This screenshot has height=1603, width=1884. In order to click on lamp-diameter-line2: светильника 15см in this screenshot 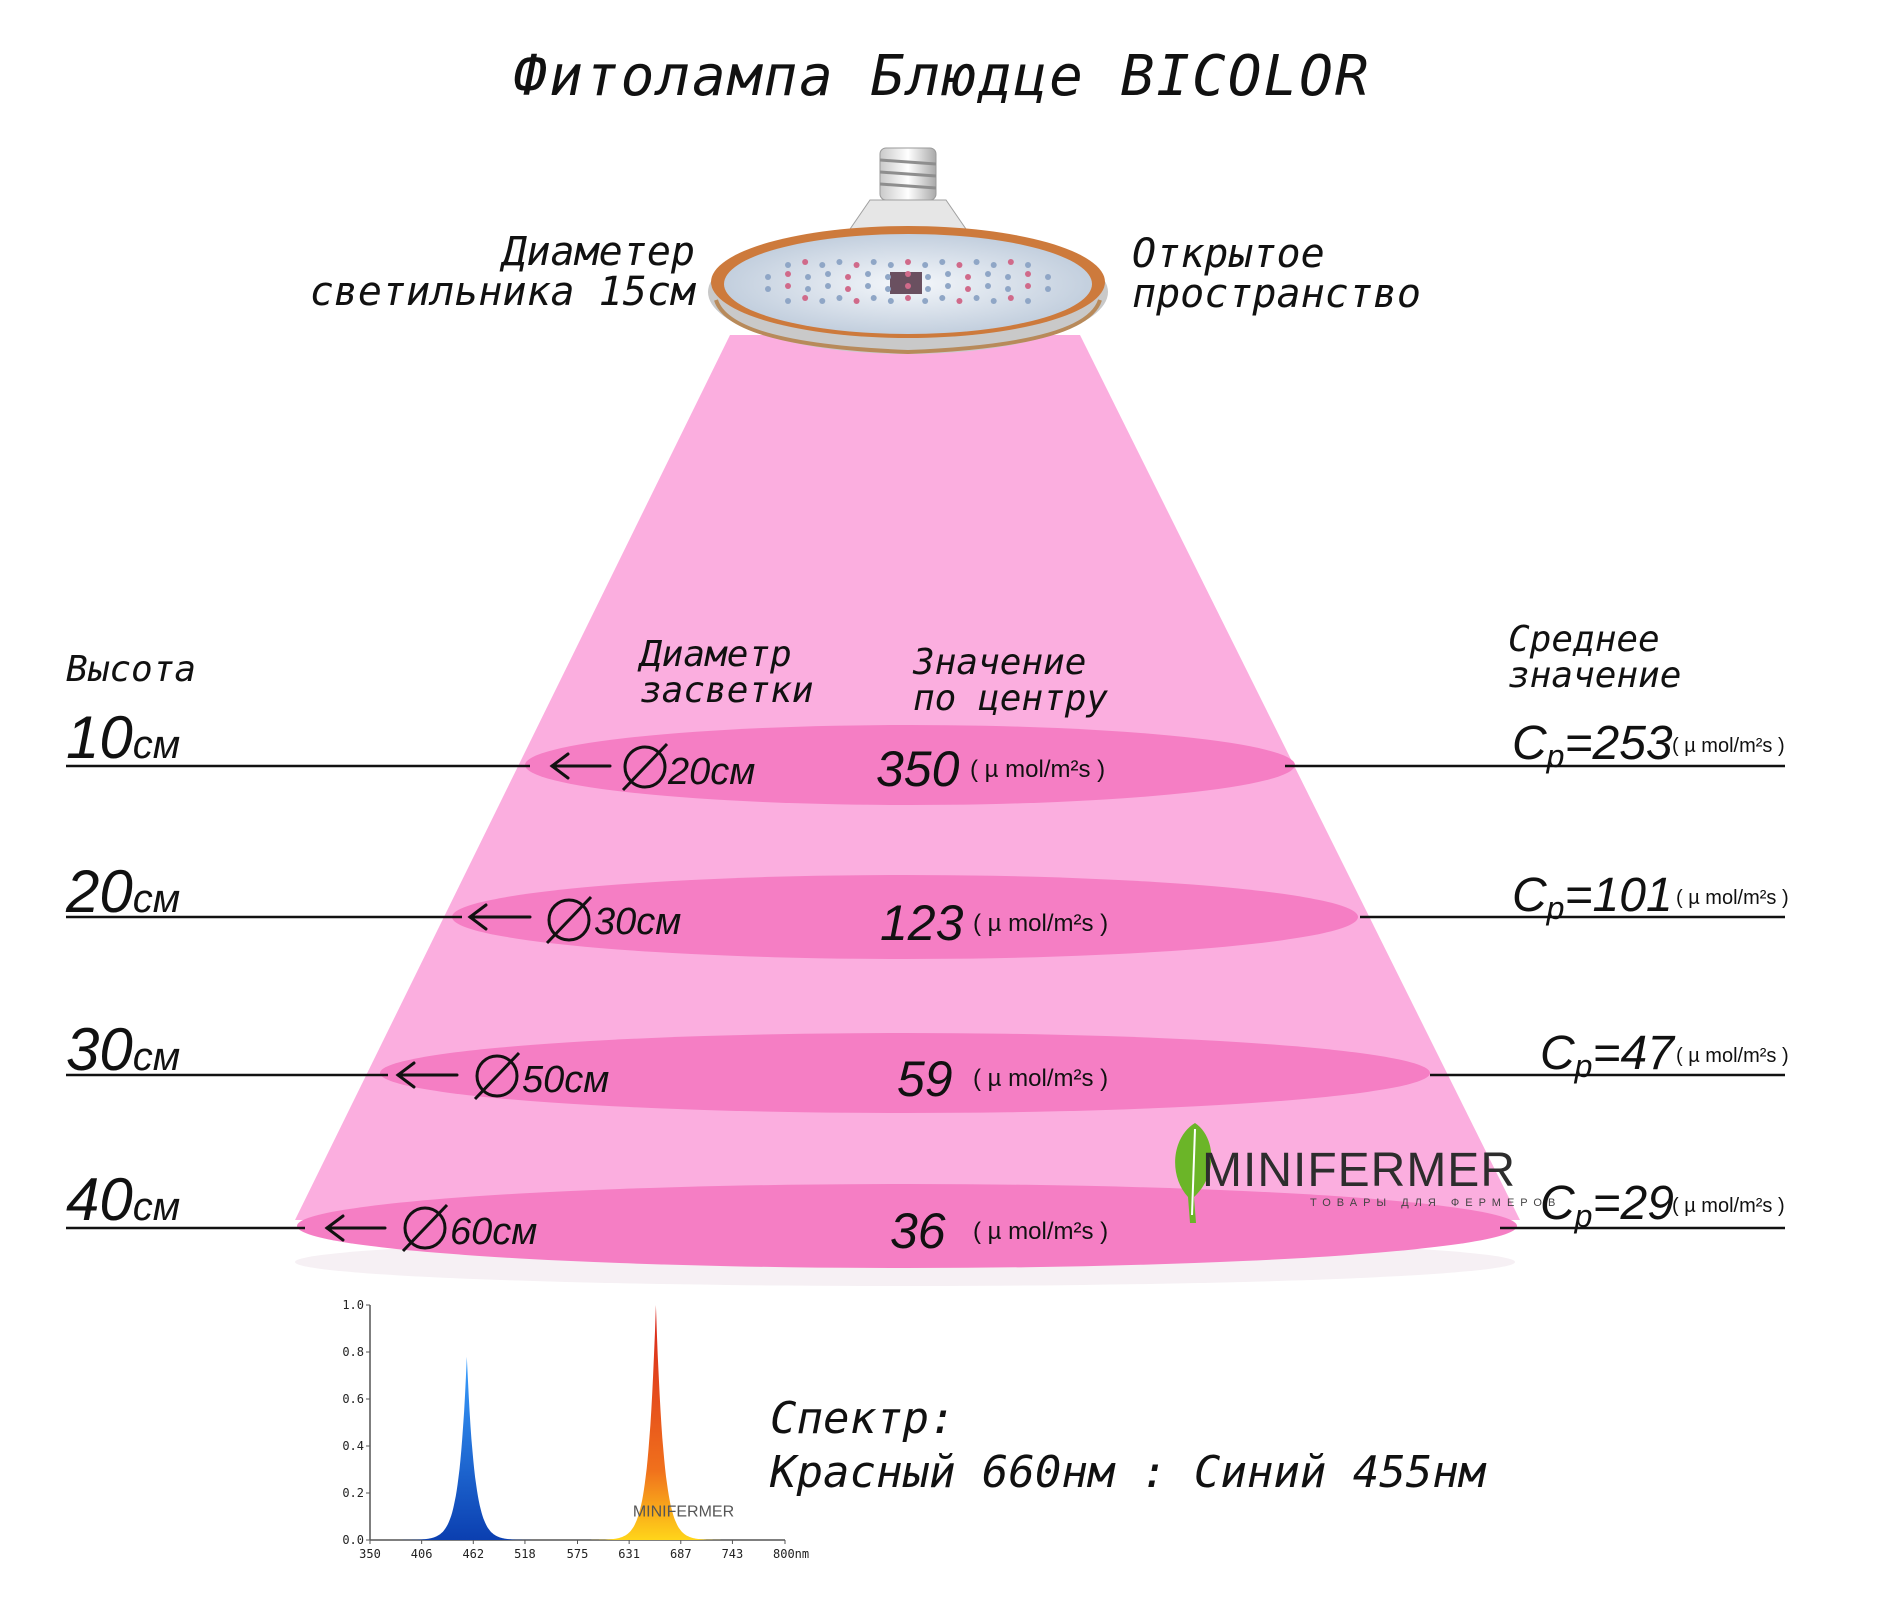, I will do `click(502, 292)`.